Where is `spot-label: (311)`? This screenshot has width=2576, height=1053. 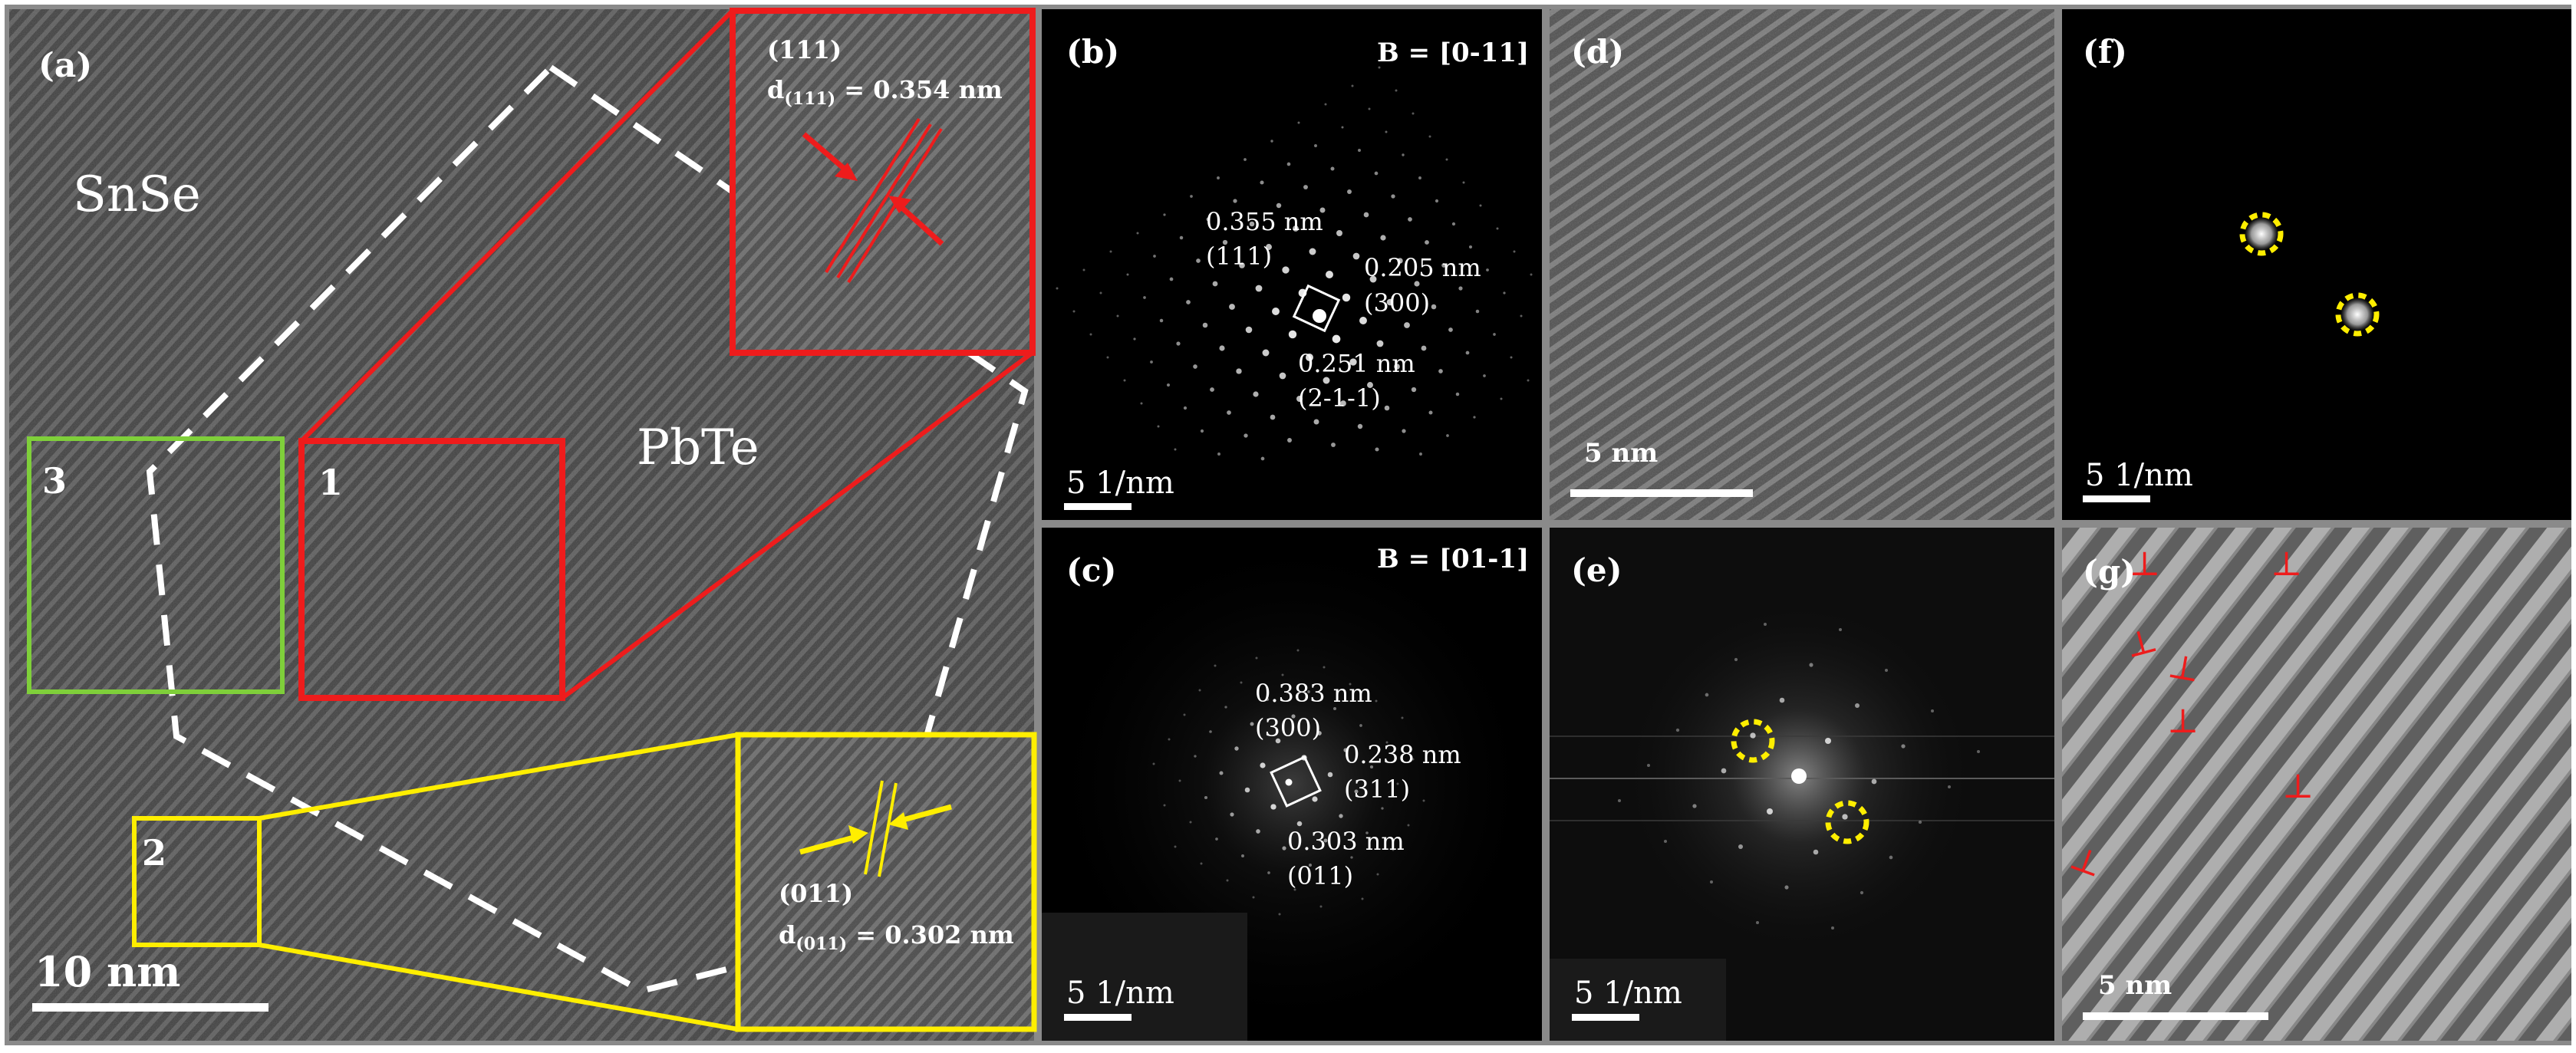
spot-label: (311) is located at coordinates (1377, 789).